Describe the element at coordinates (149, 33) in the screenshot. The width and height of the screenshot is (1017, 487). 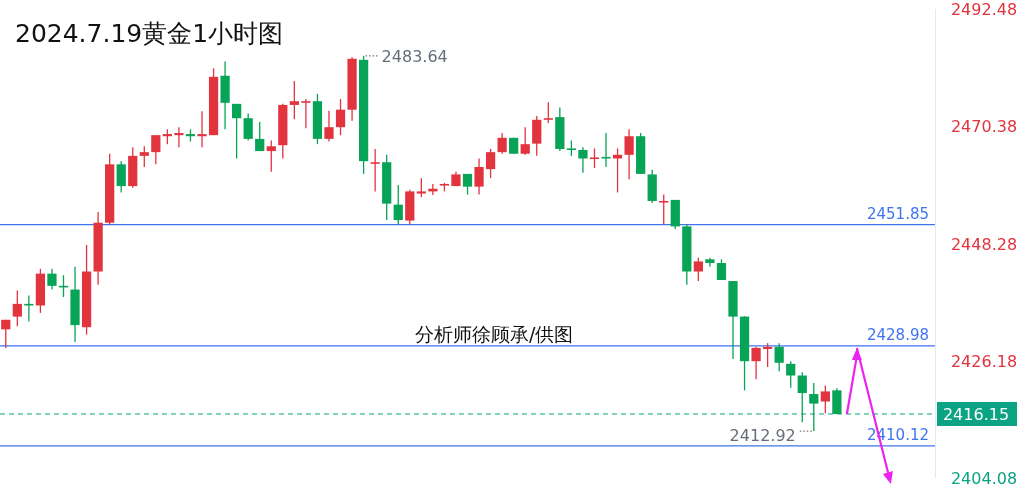
I see `chart-title: 2024.7.19黄金1小时图` at that location.